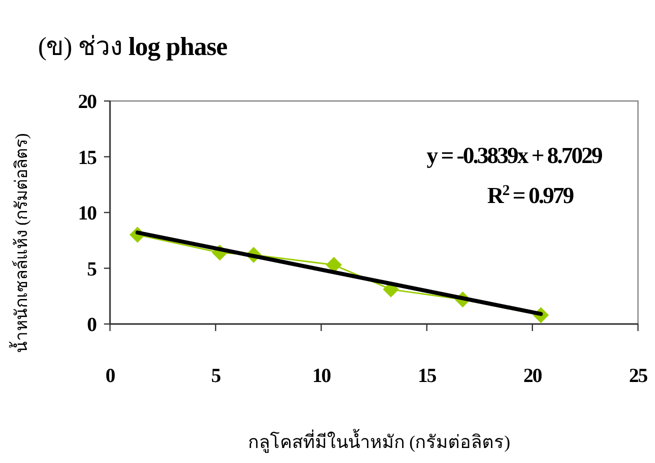 This screenshot has height=463, width=655. Describe the element at coordinates (532, 376) in the screenshot. I see `x-tick-label: 20` at that location.